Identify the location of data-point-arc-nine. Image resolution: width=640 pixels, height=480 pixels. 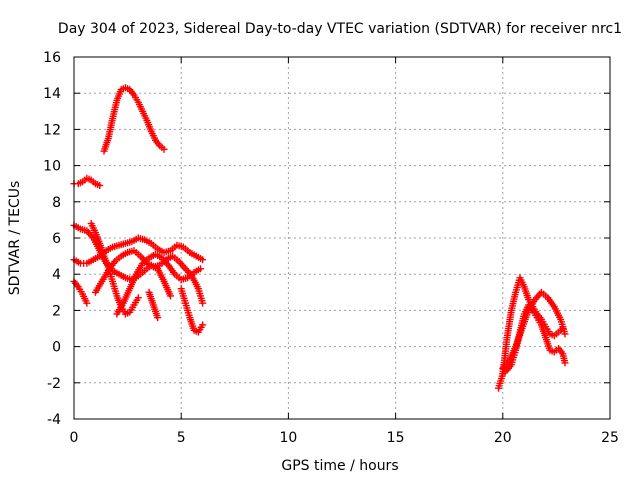
(100, 186).